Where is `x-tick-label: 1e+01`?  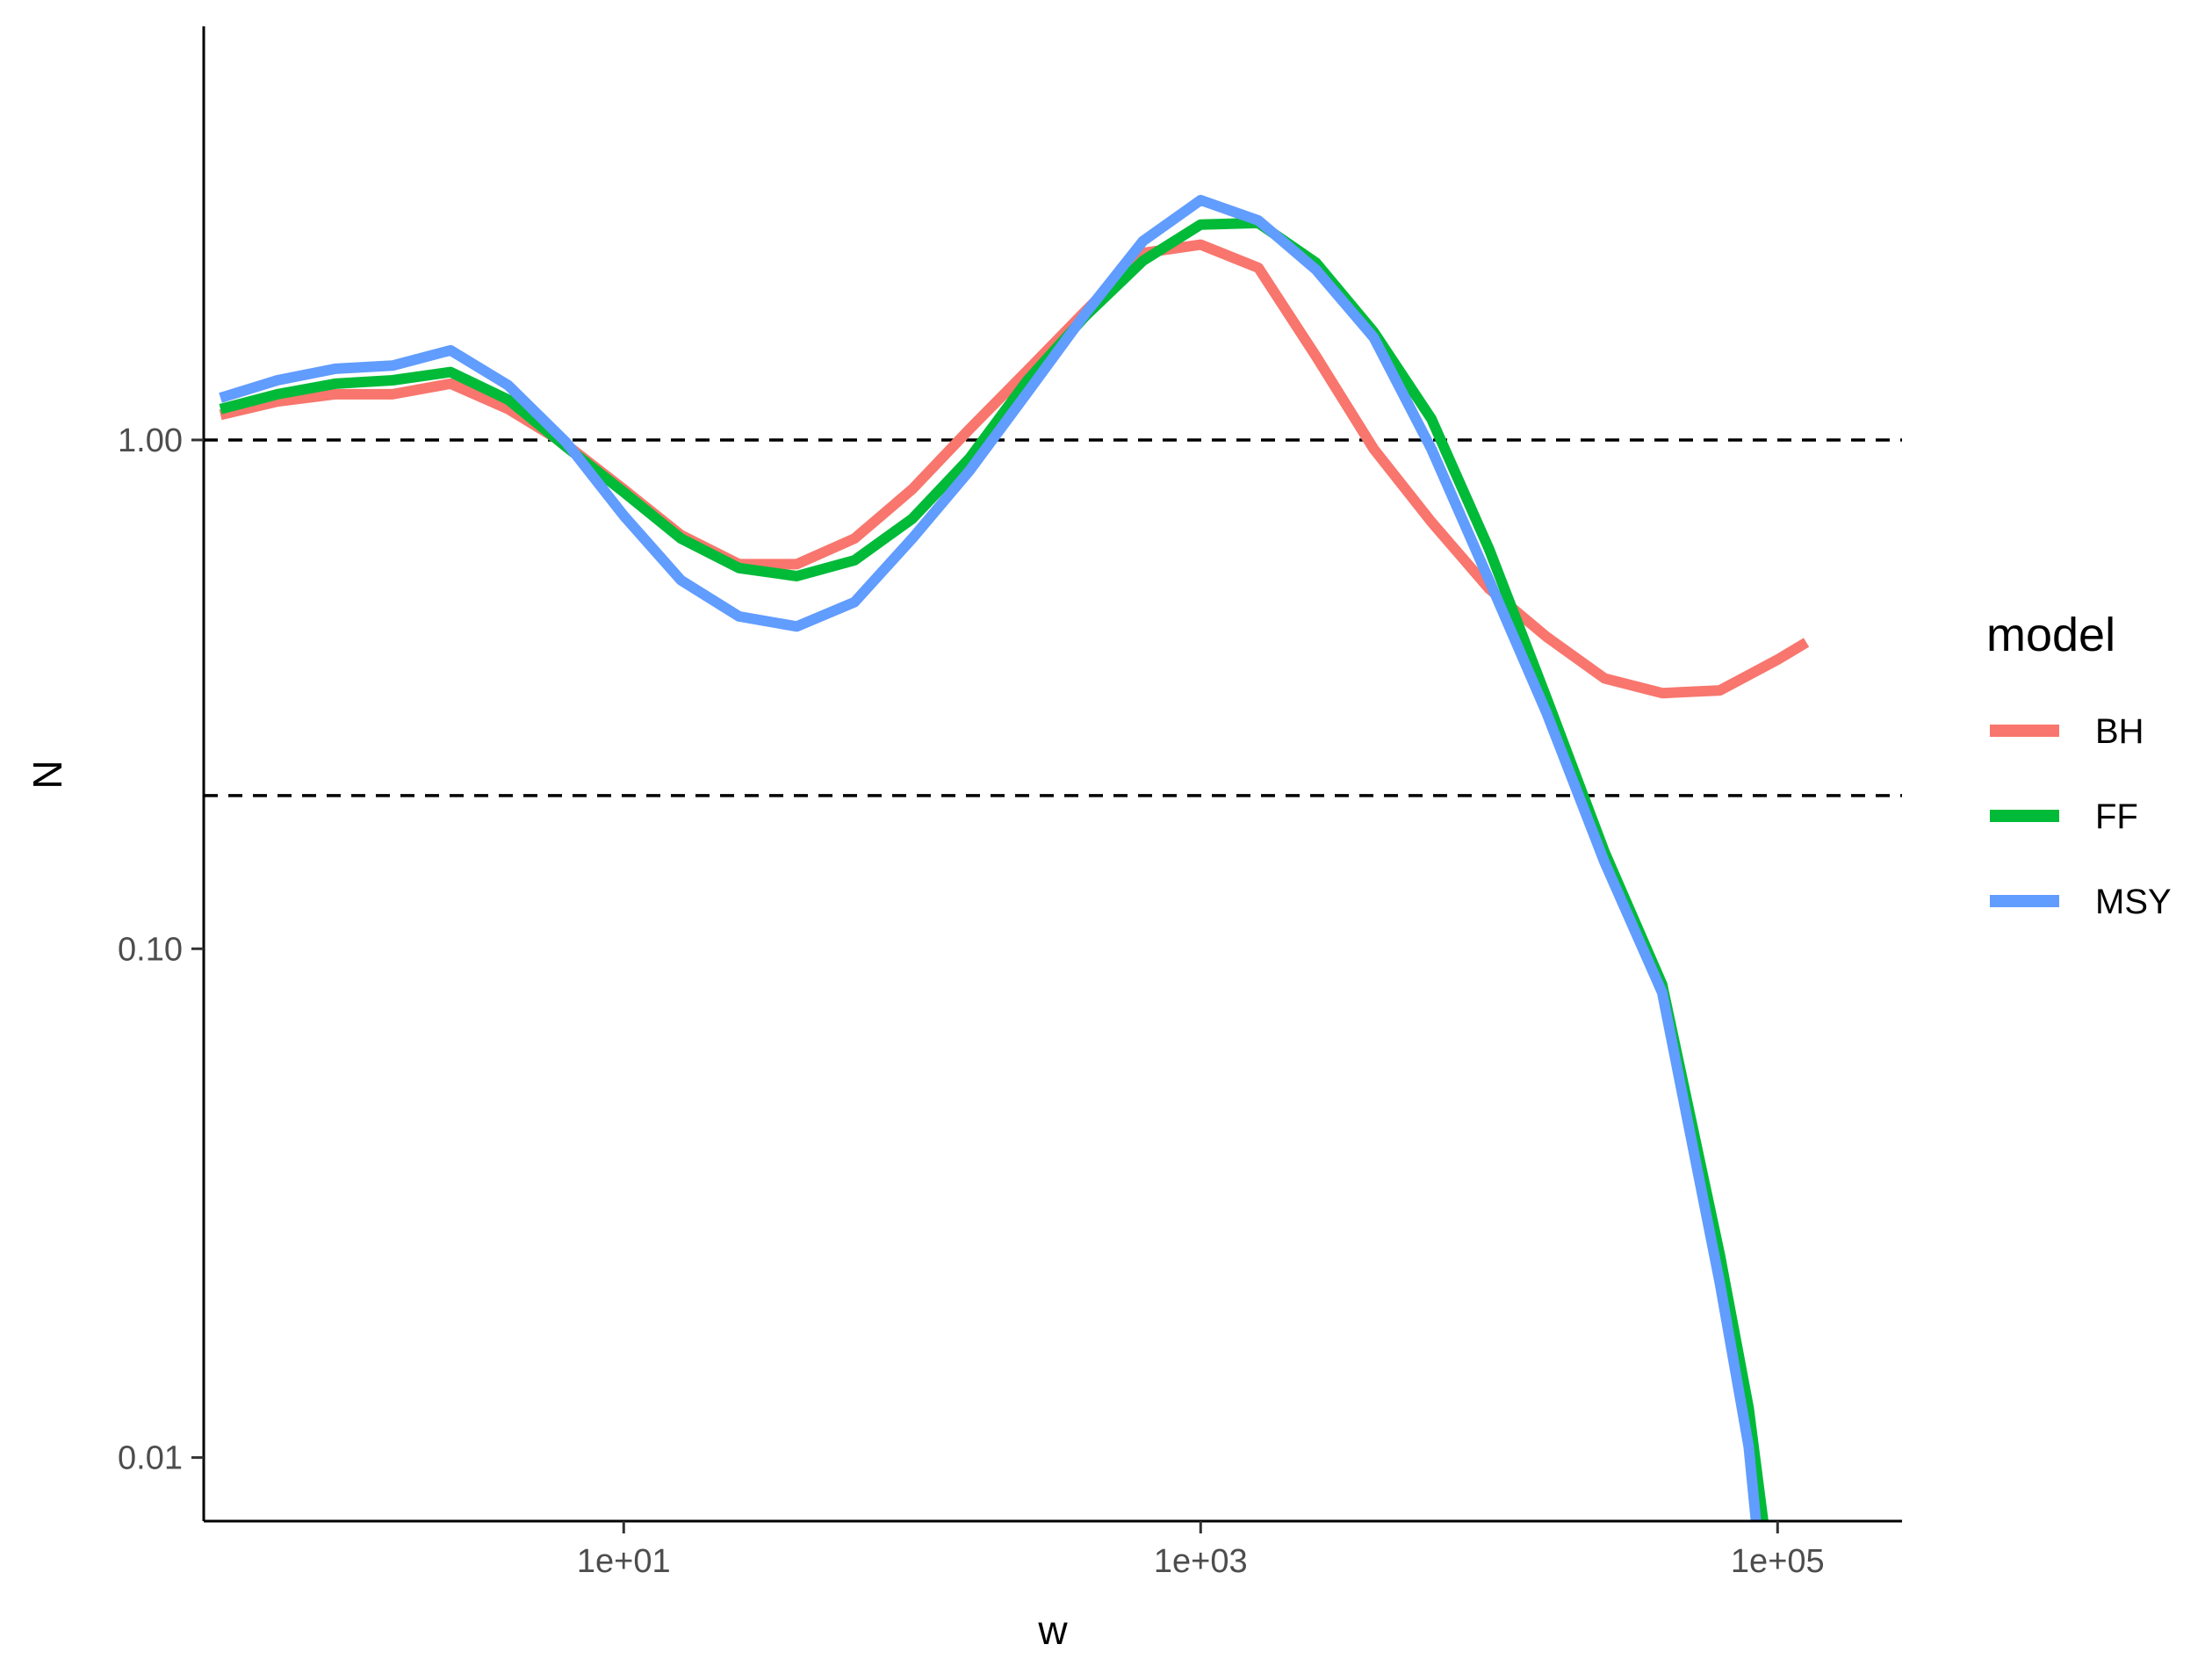
x-tick-label: 1e+01 is located at coordinates (624, 1561).